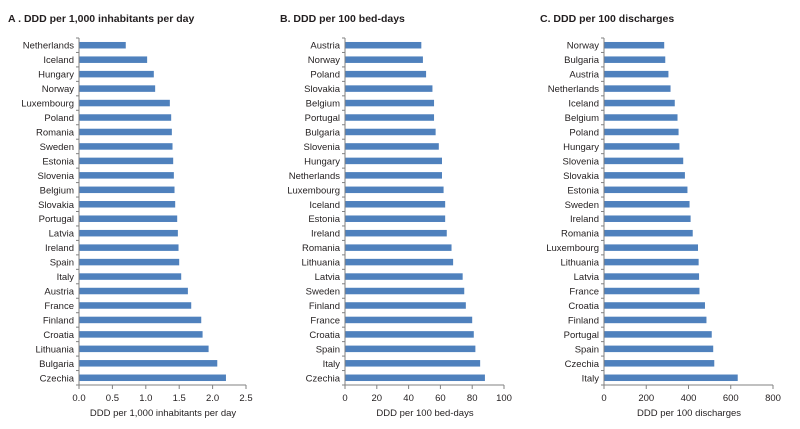 This screenshot has width=800, height=429. What do you see at coordinates (56, 219) in the screenshot?
I see `category-label: Portugal` at bounding box center [56, 219].